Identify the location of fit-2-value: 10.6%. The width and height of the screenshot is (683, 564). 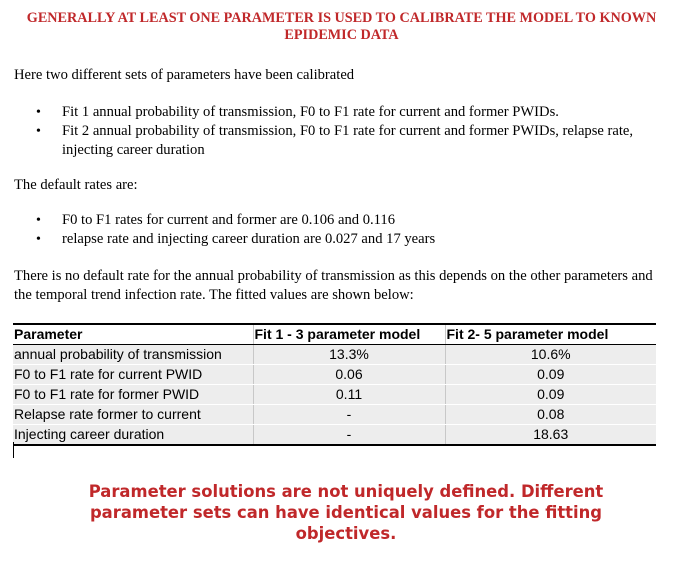
(550, 354).